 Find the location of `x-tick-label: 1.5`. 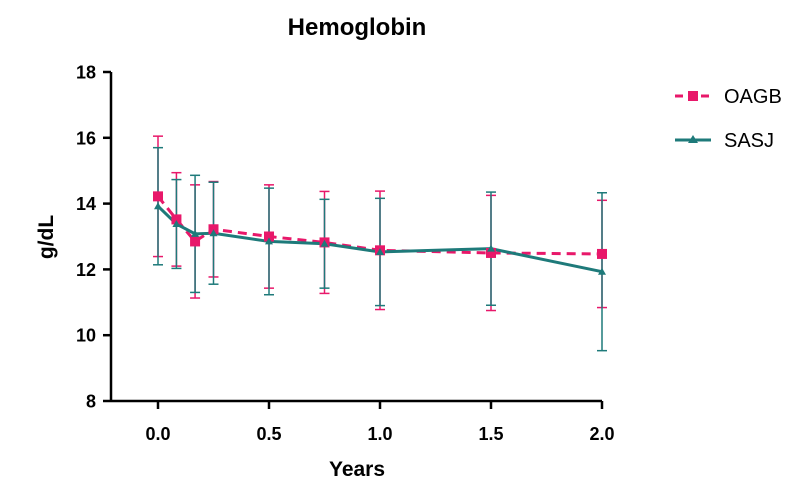

x-tick-label: 1.5 is located at coordinates (490, 434).